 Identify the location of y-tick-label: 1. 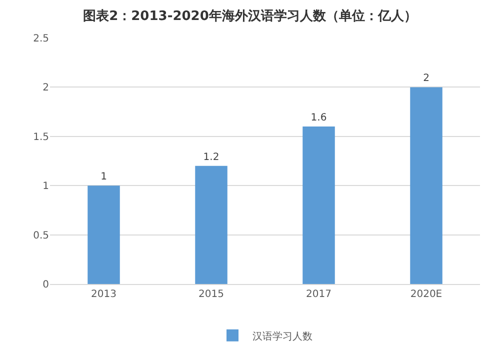
(45, 186).